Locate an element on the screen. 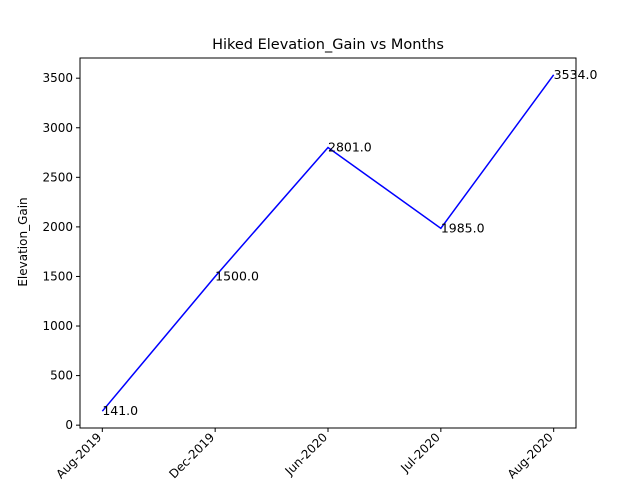  y-tick-label: 500 is located at coordinates (61, 376).